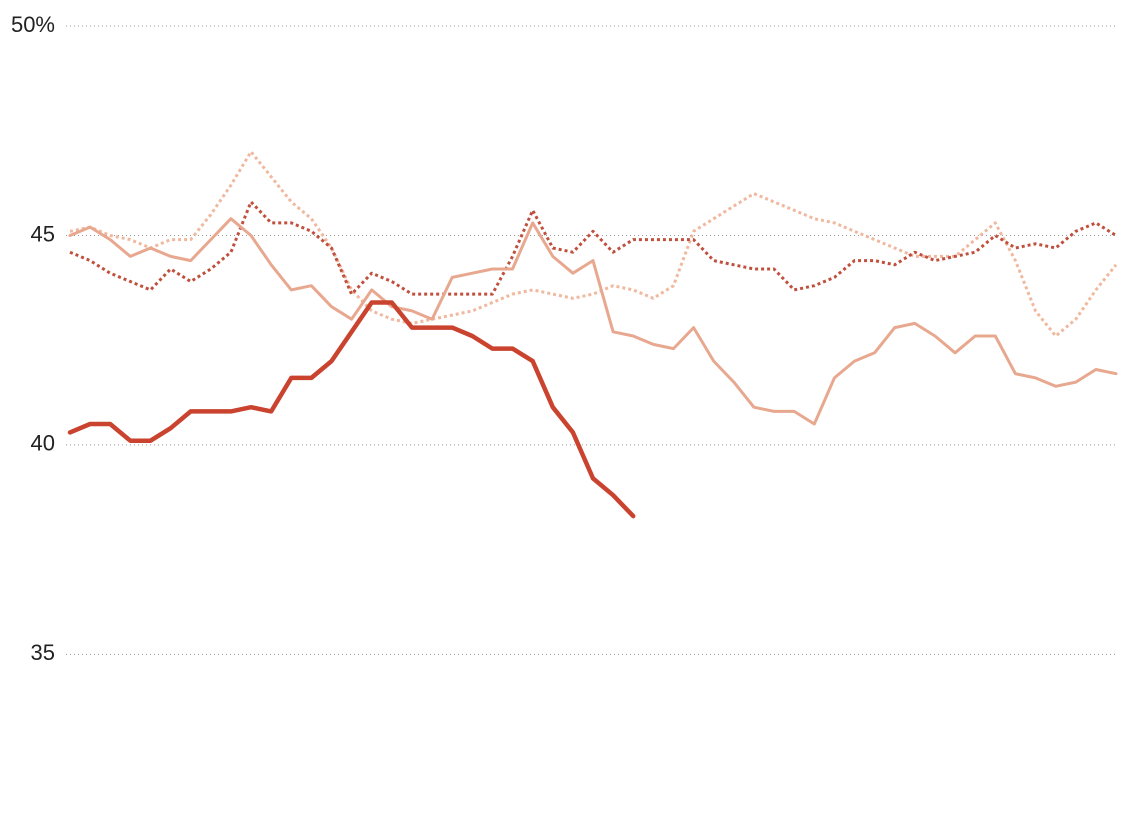  What do you see at coordinates (43, 233) in the screenshot?
I see `y-tick-label: 45` at bounding box center [43, 233].